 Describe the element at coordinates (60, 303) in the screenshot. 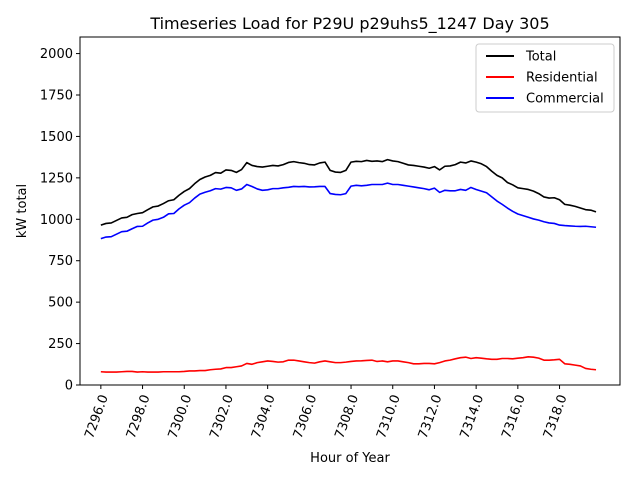

I see `y-tick-label: 500` at that location.